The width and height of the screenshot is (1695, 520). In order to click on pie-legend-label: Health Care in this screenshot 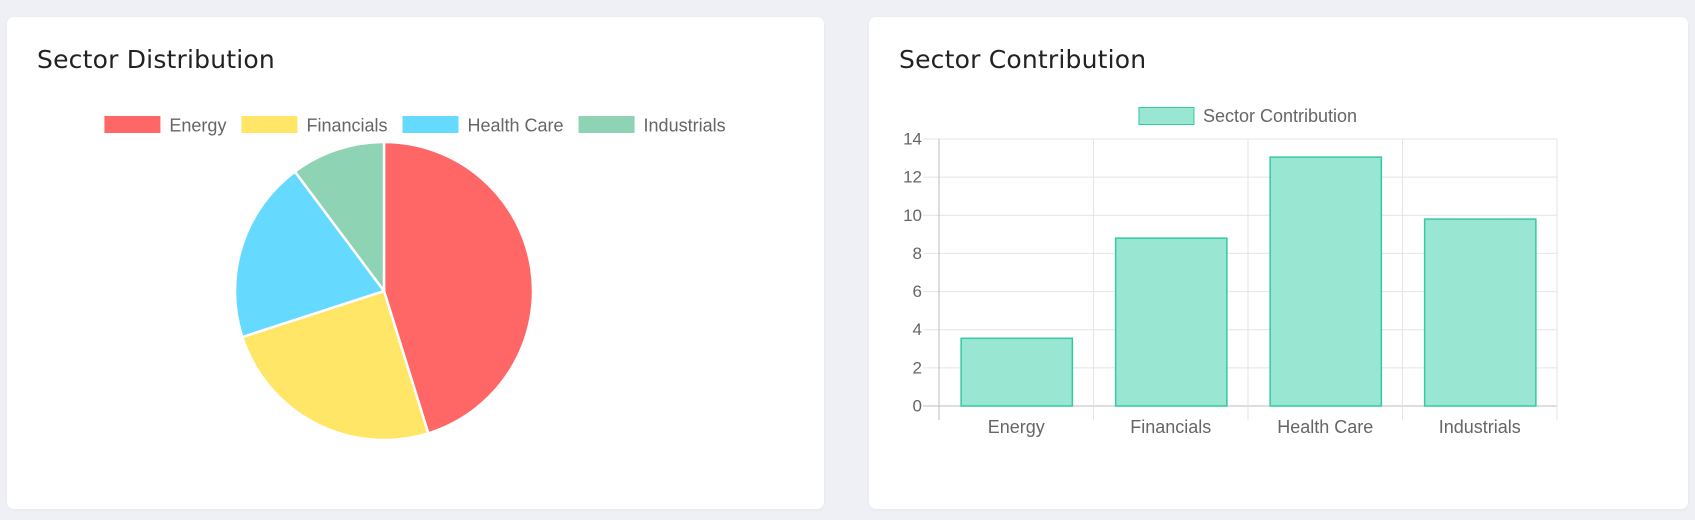, I will do `click(516, 126)`.